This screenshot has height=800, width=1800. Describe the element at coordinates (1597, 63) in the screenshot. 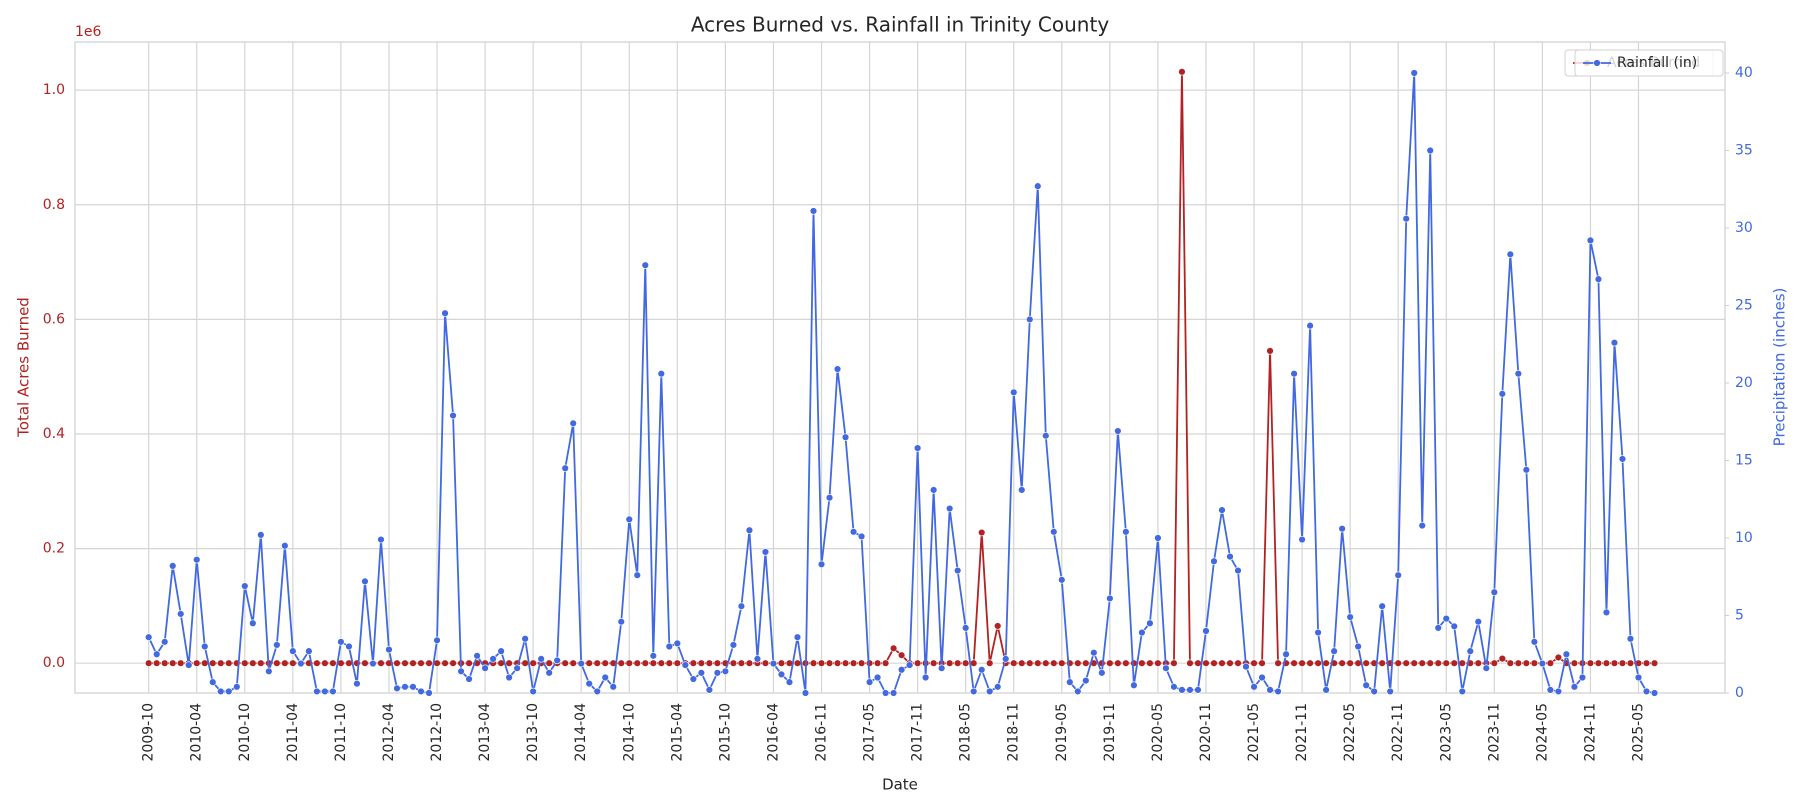

I see `legend-marker` at that location.